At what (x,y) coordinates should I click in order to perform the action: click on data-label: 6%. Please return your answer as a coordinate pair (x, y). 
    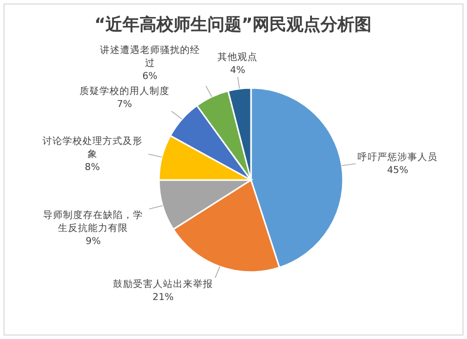
    Looking at the image, I should click on (149, 77).